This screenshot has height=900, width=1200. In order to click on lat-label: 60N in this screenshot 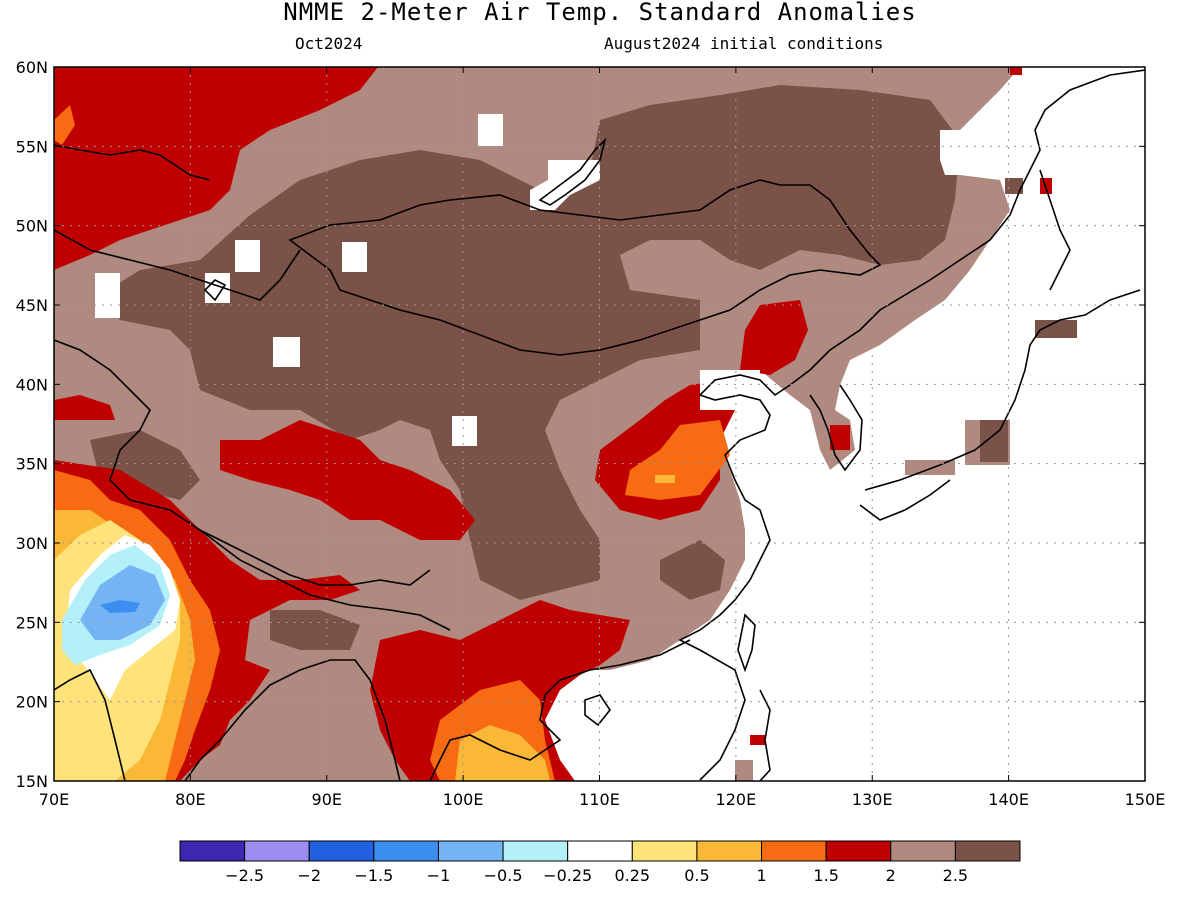, I will do `click(32, 67)`.